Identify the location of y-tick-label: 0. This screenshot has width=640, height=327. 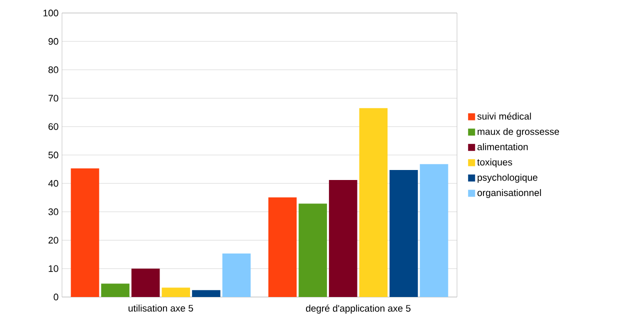
(56, 297).